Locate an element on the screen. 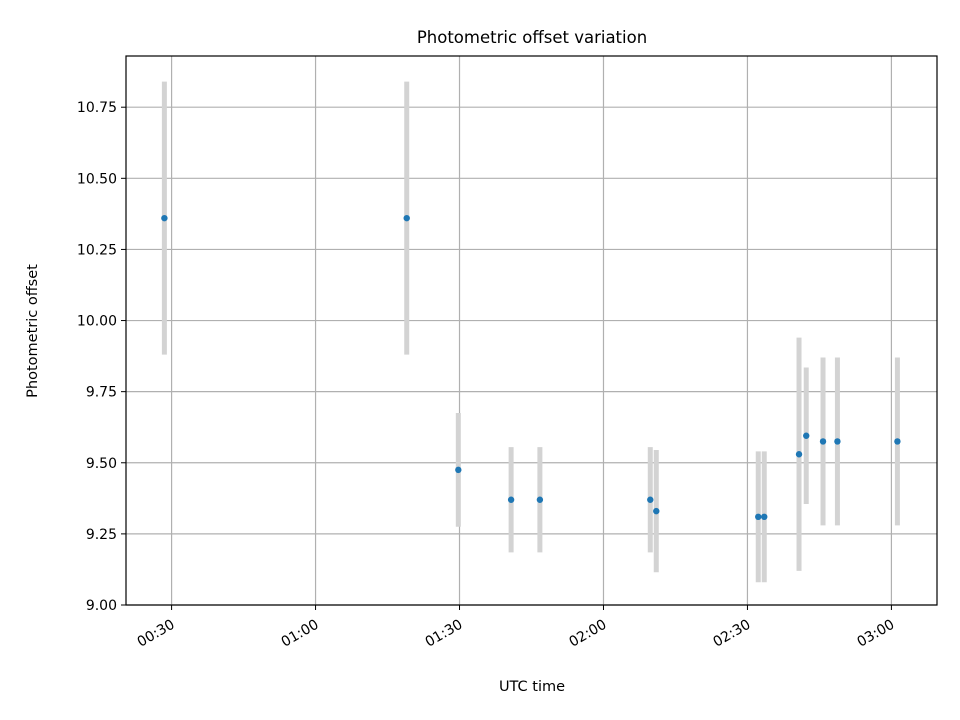 This screenshot has width=960, height=720. y-tick-label: 9.25 is located at coordinates (101, 535).